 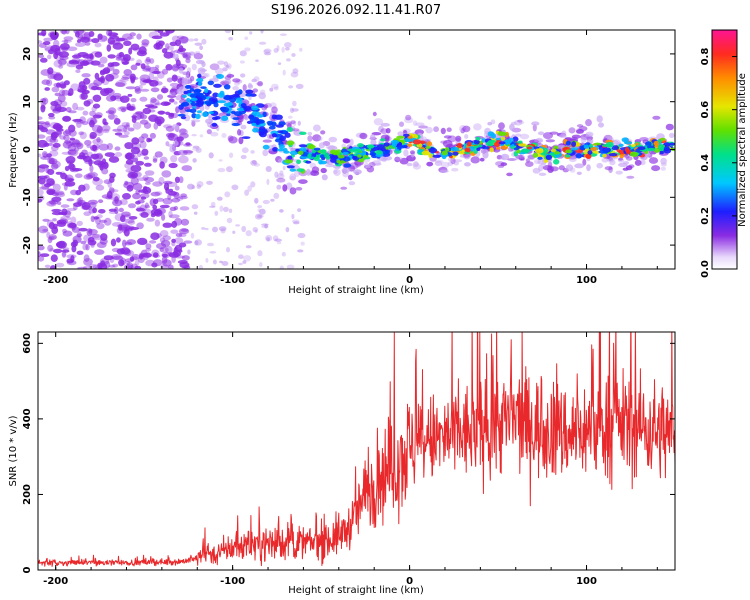 I want to click on snr-x-label: Height of straight line (km), so click(x=356, y=590).